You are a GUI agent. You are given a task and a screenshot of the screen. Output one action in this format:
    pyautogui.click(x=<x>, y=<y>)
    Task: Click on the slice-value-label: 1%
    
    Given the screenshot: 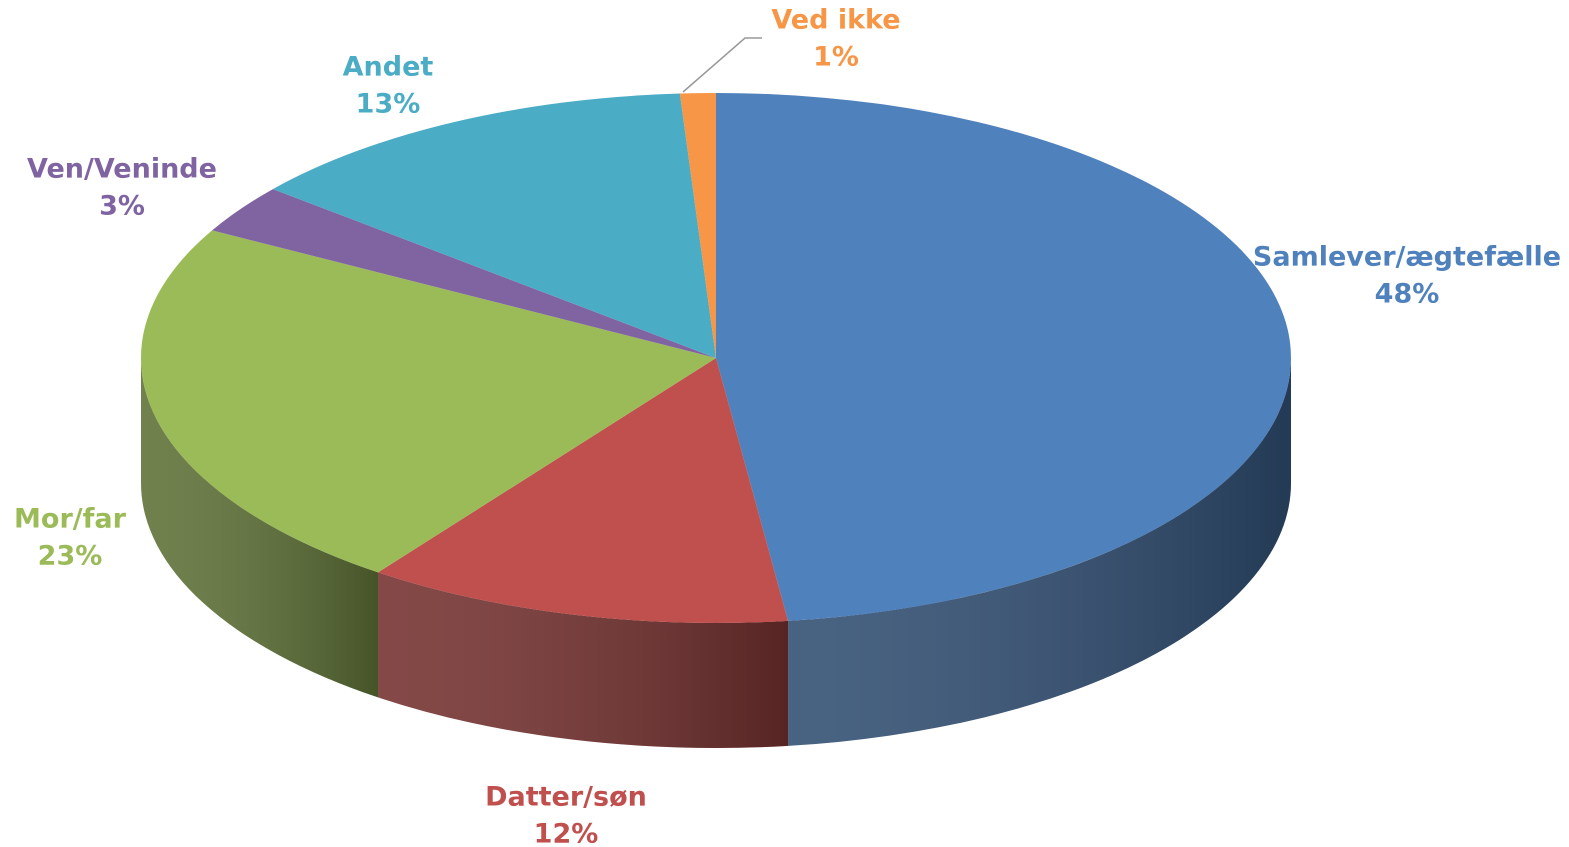 What is the action you would take?
    pyautogui.click(x=836, y=57)
    